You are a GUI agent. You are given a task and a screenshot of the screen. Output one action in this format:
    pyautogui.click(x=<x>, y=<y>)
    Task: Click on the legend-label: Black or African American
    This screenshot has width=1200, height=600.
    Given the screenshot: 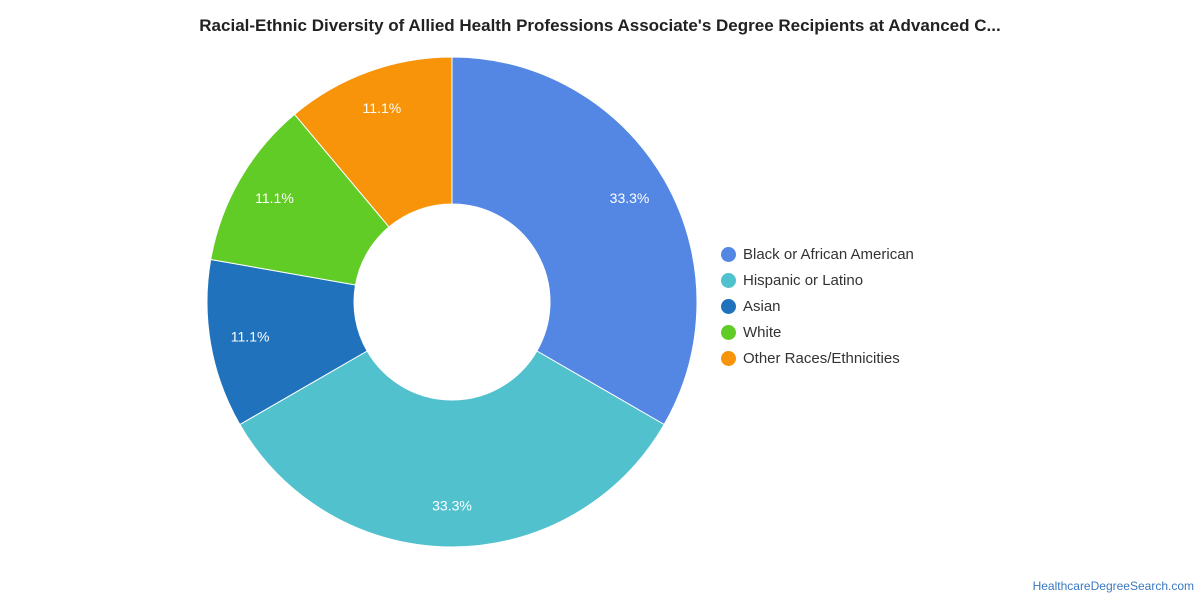 What is the action you would take?
    pyautogui.click(x=828, y=254)
    